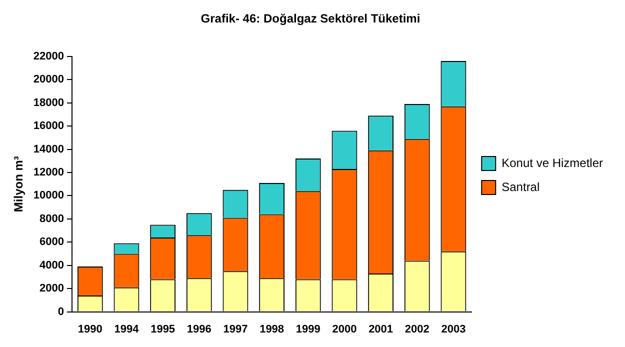 This screenshot has width=625, height=347. I want to click on y-tick-label: 12000, so click(48, 172).